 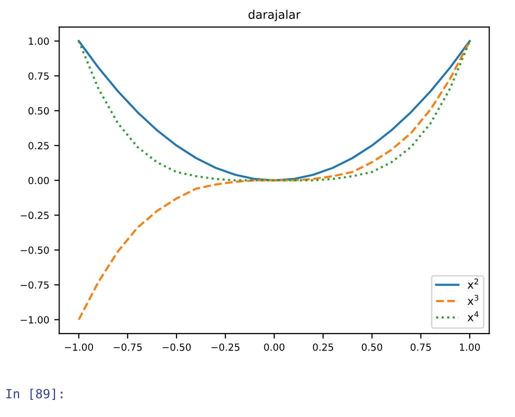 I want to click on legend-label: x$^{4}$, so click(x=473, y=316).